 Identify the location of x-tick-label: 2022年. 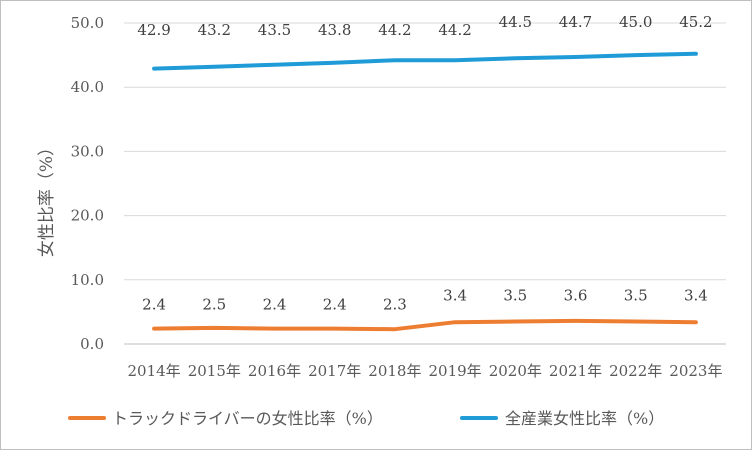
(635, 371).